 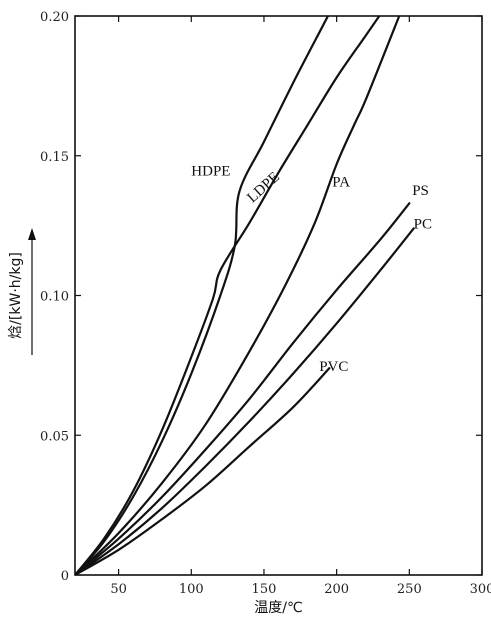 I want to click on x-tick-label: 250, so click(x=409, y=589).